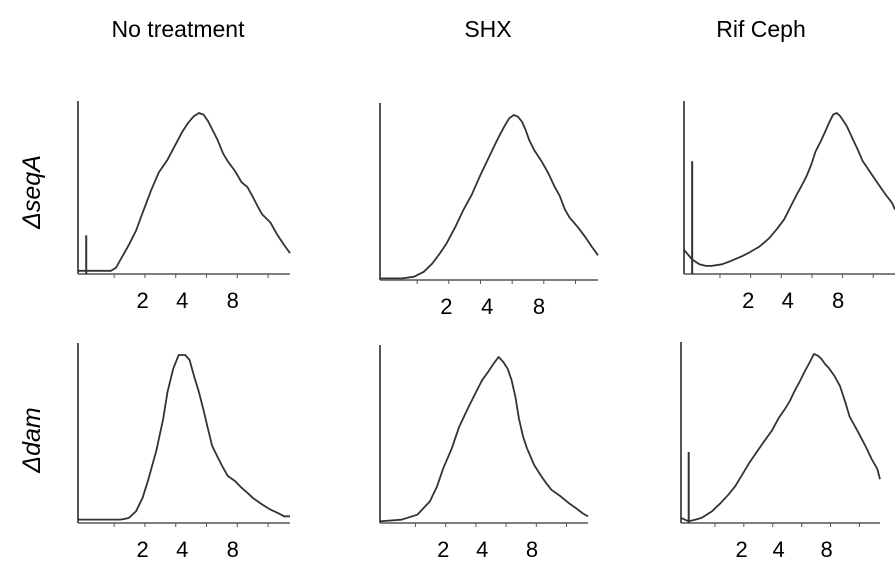 The height and width of the screenshot is (561, 895). I want to click on panel-dam-shx: 2 4 8, so click(484, 453).